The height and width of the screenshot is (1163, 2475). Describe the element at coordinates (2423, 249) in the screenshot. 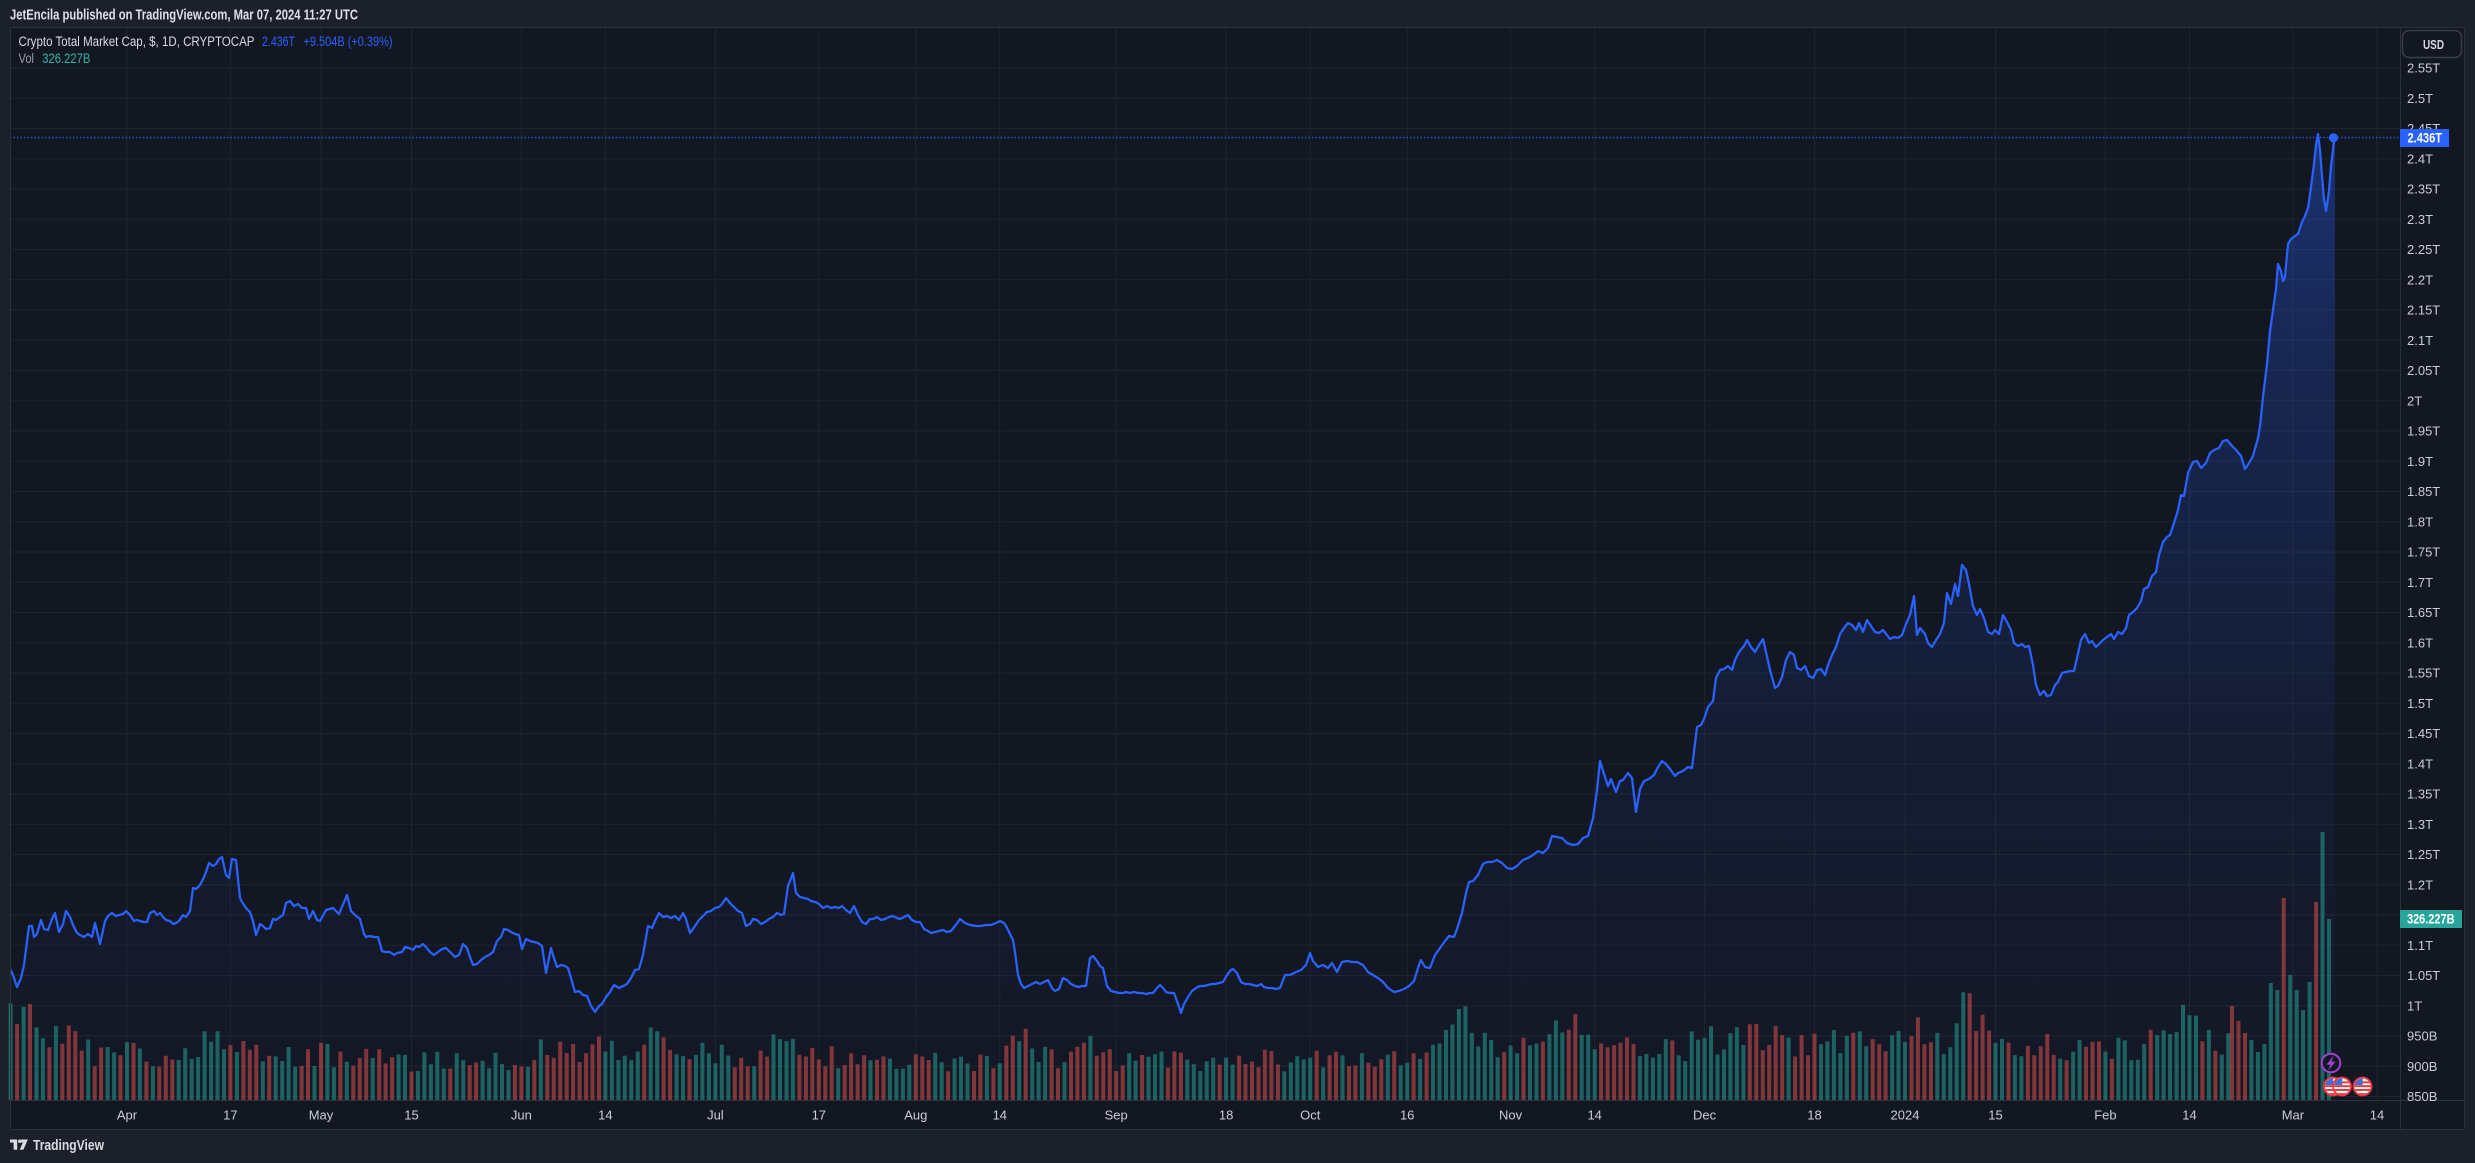

I see `svg-text: 2.25T` at that location.